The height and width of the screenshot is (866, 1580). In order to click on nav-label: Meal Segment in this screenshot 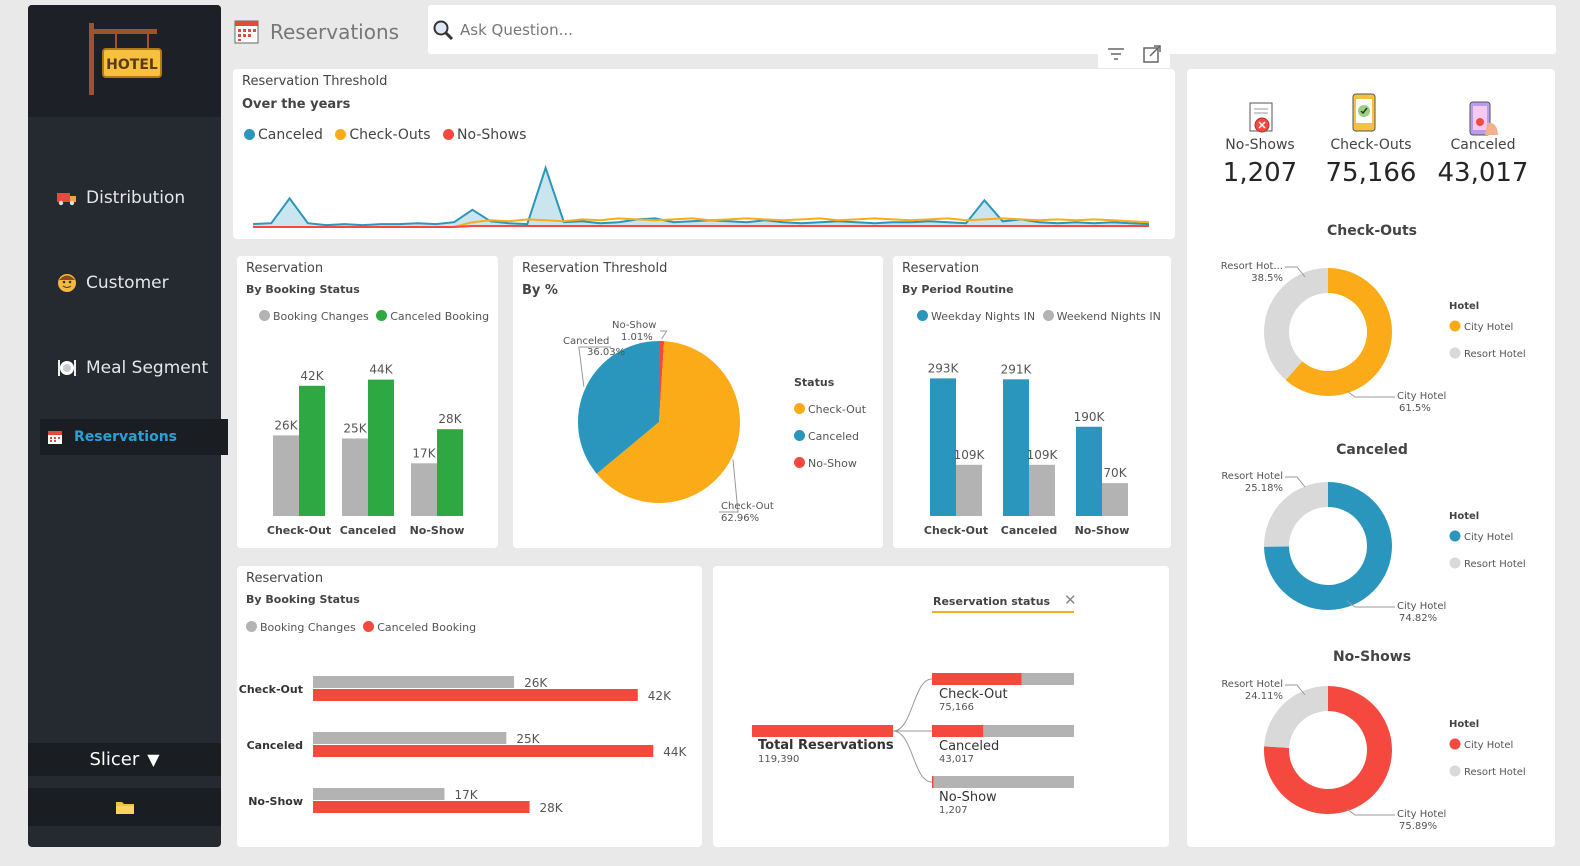, I will do `click(147, 368)`.